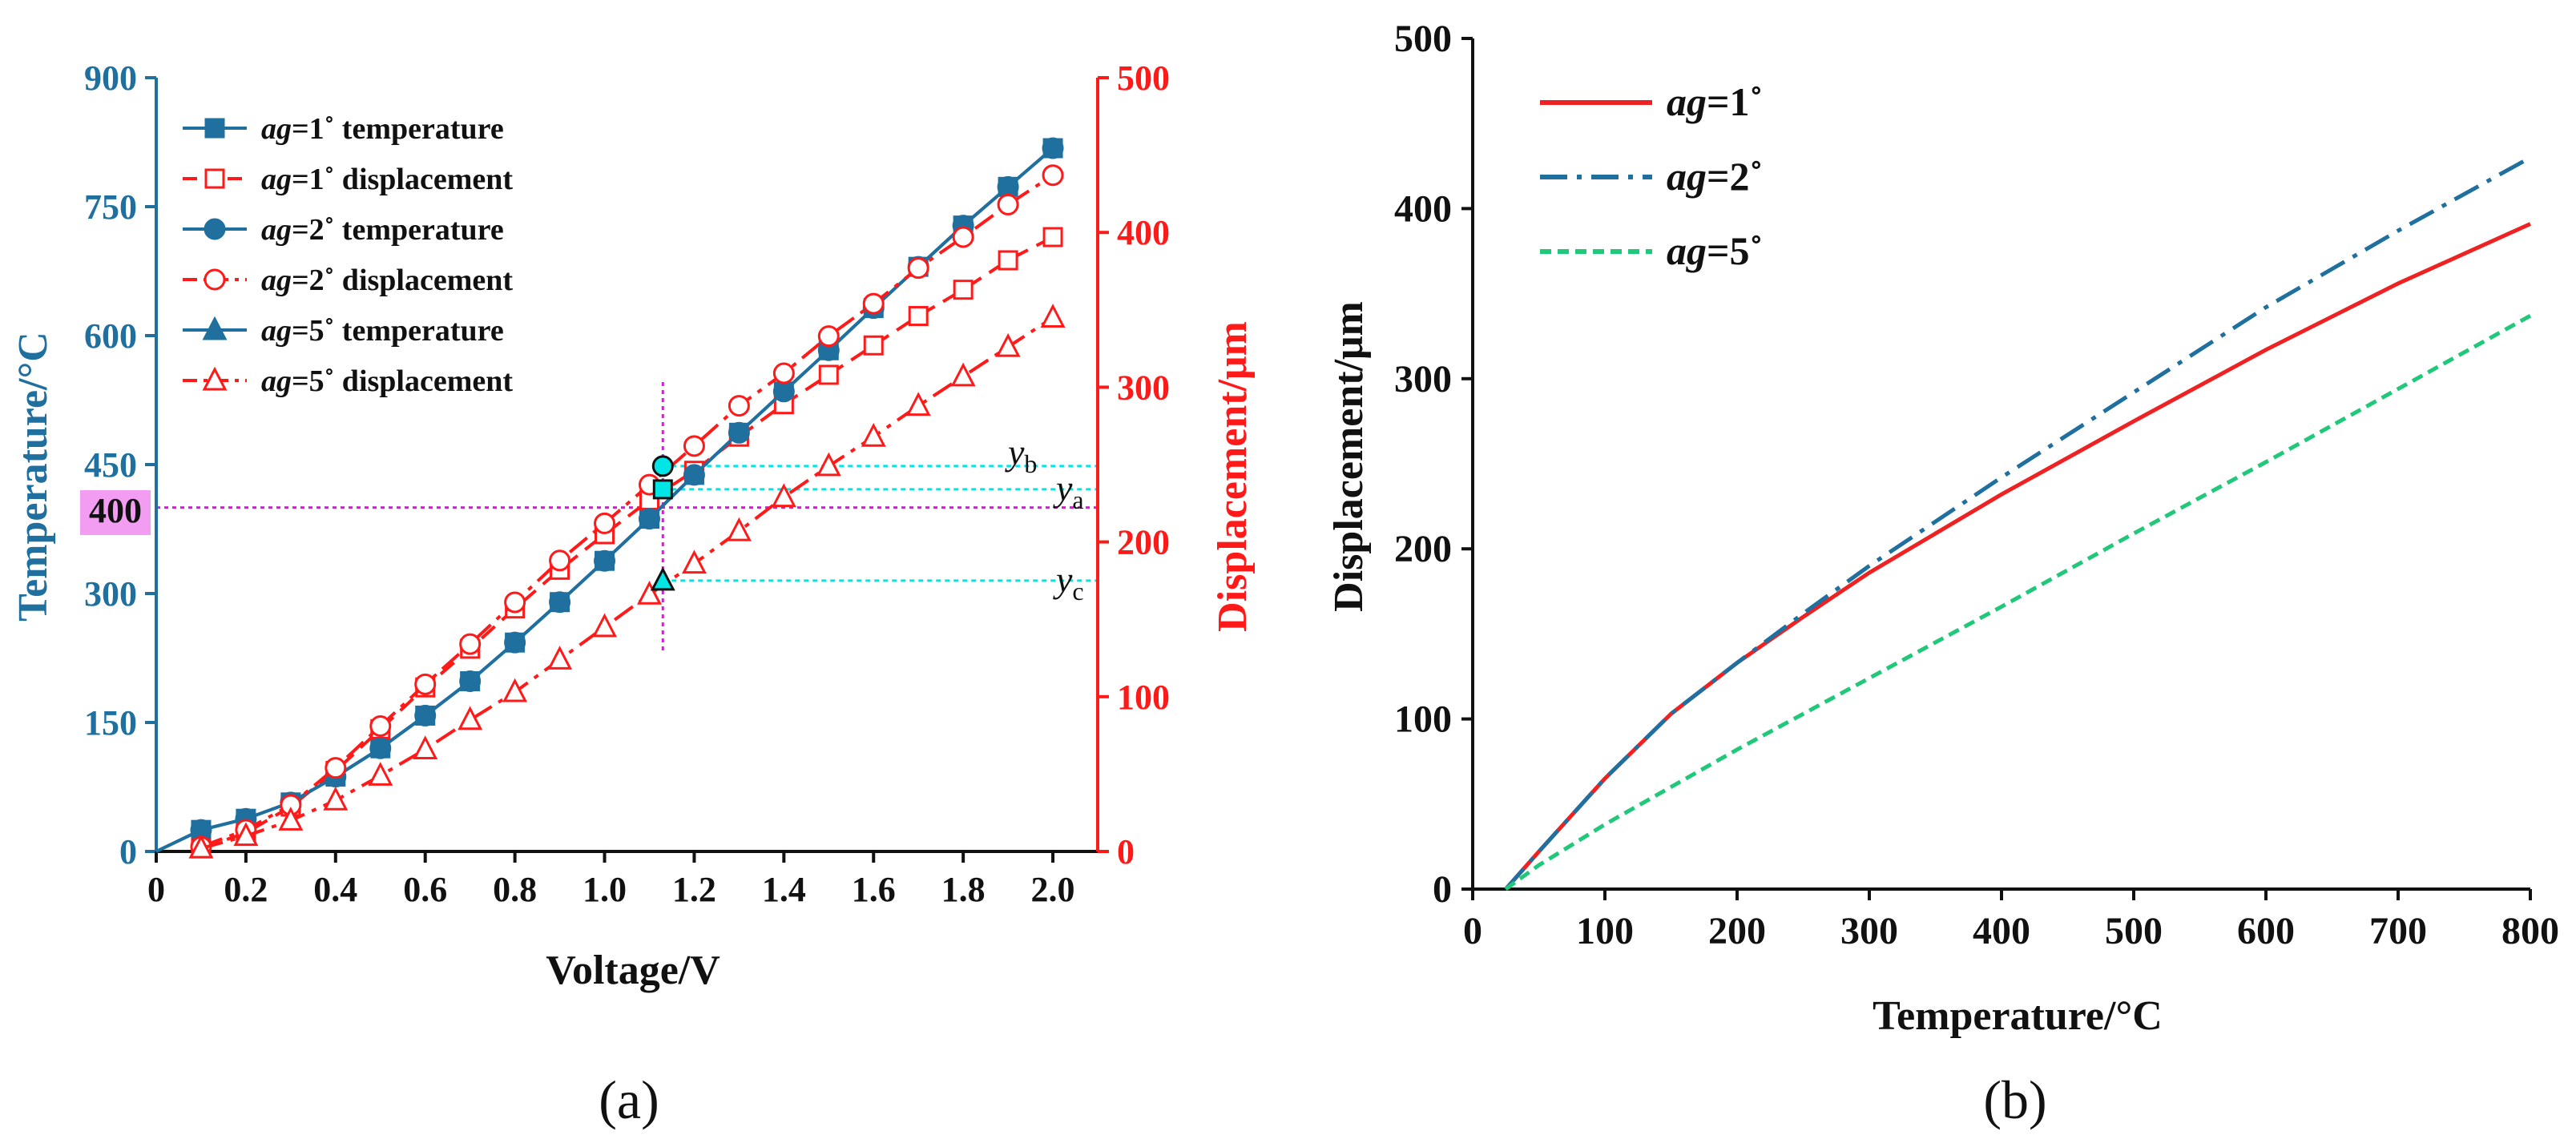  What do you see at coordinates (110, 336) in the screenshot?
I see `y-left-tick-label: 600` at bounding box center [110, 336].